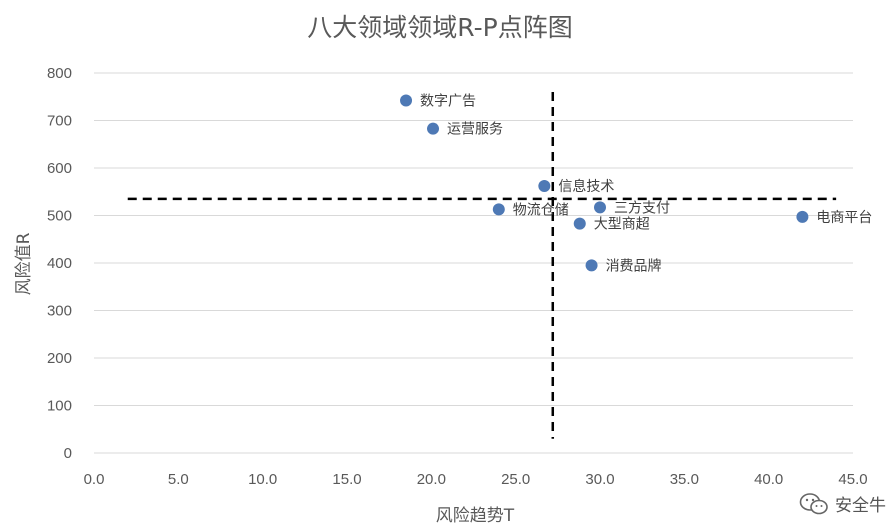  What do you see at coordinates (59, 358) in the screenshot?
I see `y-tick-label: 200` at bounding box center [59, 358].